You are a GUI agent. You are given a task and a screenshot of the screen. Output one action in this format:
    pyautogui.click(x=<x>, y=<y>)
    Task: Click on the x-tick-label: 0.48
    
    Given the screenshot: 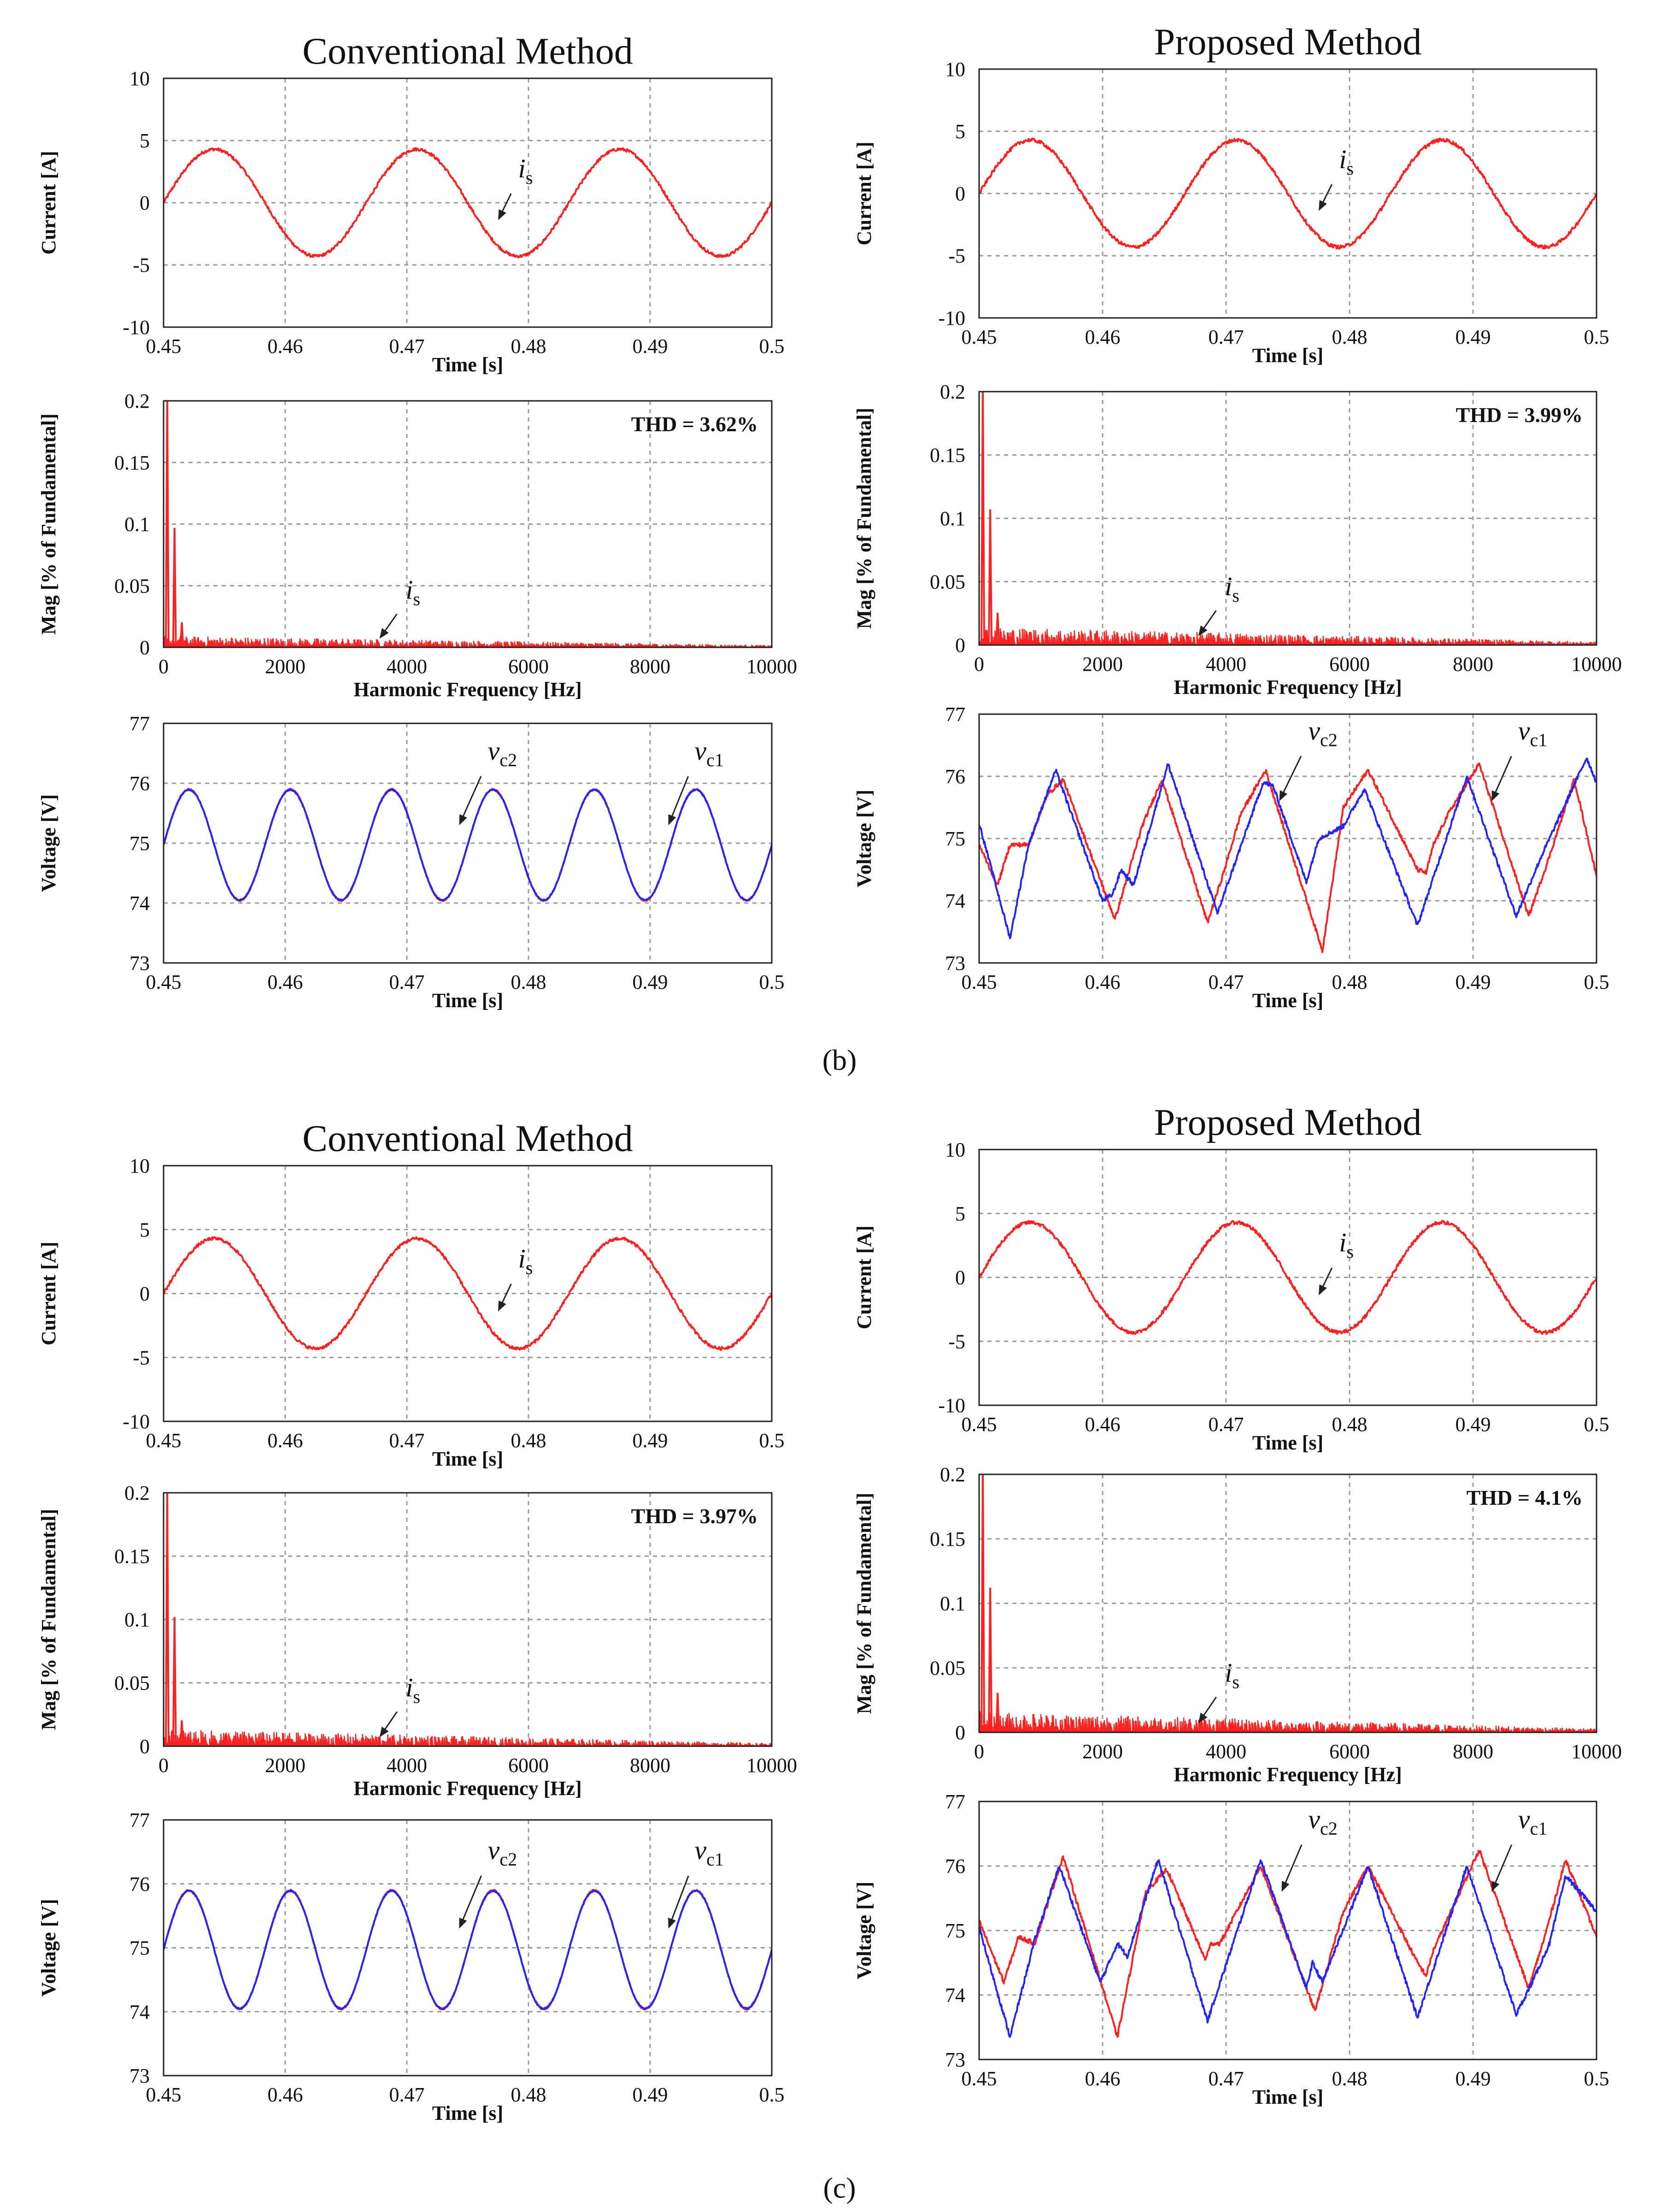 What is the action you would take?
    pyautogui.click(x=528, y=1440)
    